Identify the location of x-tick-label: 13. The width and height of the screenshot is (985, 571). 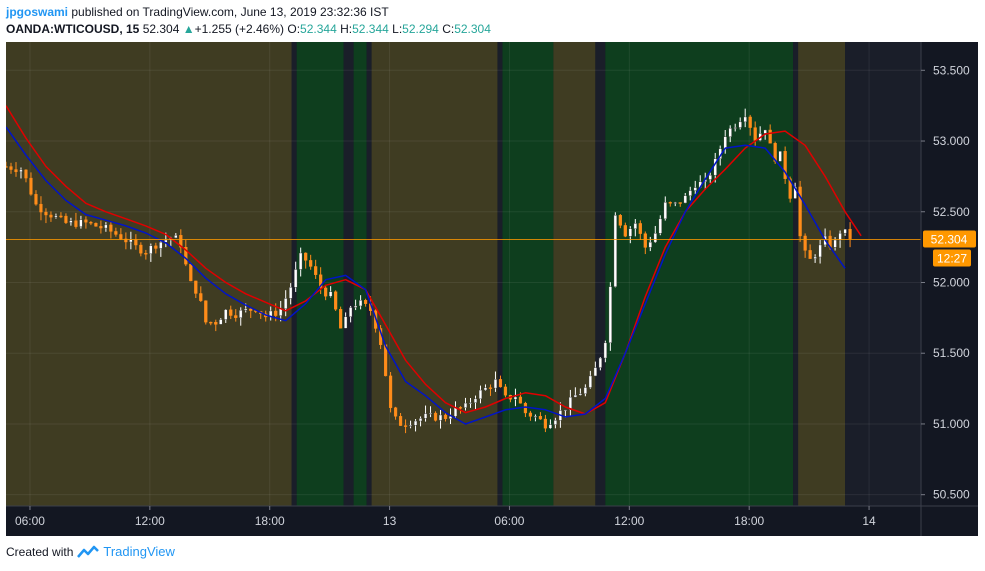
(390, 521).